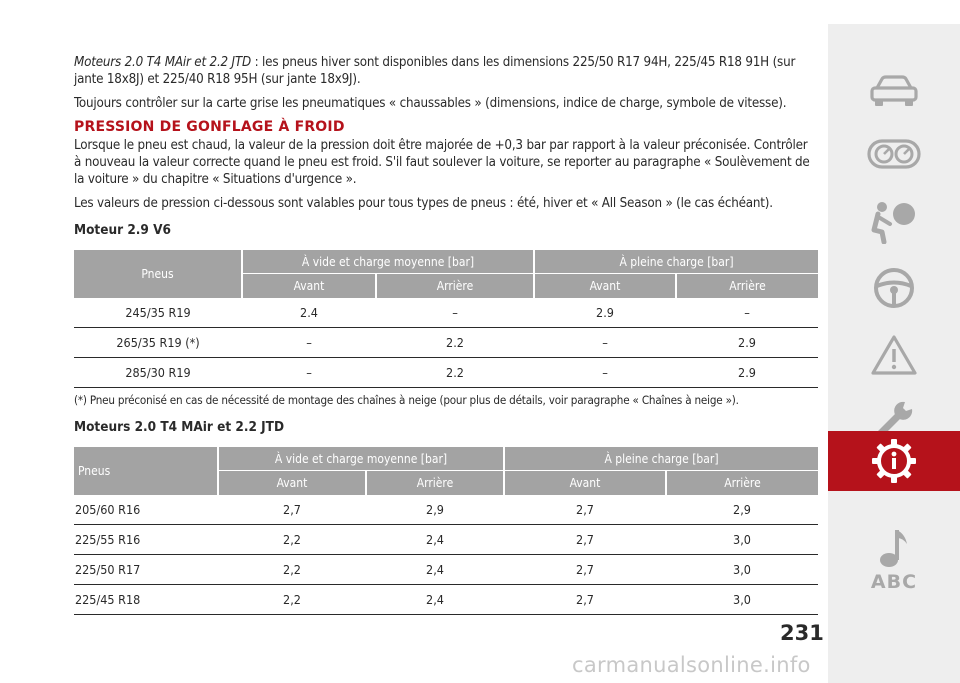 This screenshot has height=683, width=960. What do you see at coordinates (676, 262) in the screenshot?
I see `table1-head-group-full: À pleine charge [bar]` at bounding box center [676, 262].